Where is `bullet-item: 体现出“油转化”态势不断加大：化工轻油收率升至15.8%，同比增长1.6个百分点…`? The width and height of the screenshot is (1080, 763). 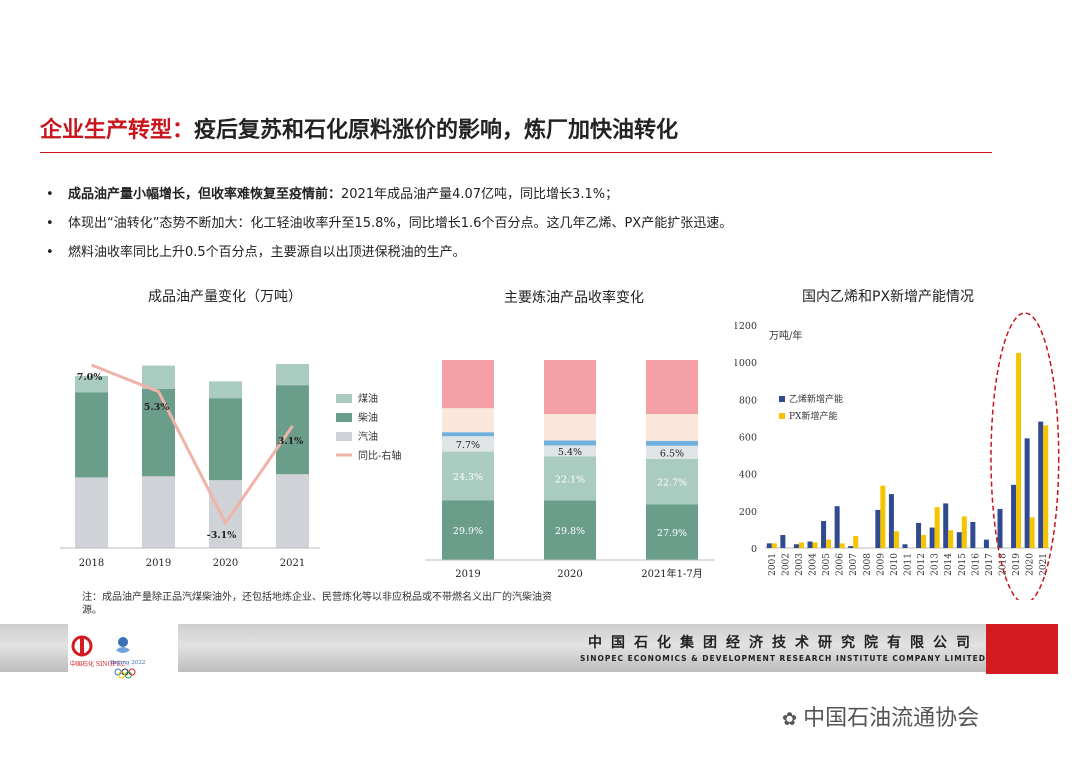
bullet-item: 体现出“油转化”态势不断加大：化工轻油收率升至15.8%，同比增长1.6个百分点… is located at coordinates (388, 223).